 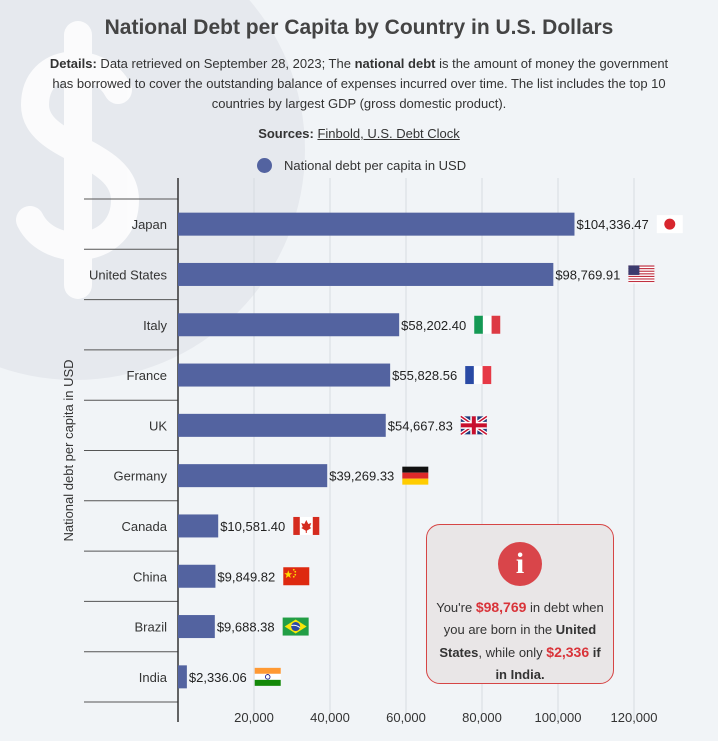 I want to click on info-india-value: $2,336, so click(x=568, y=652).